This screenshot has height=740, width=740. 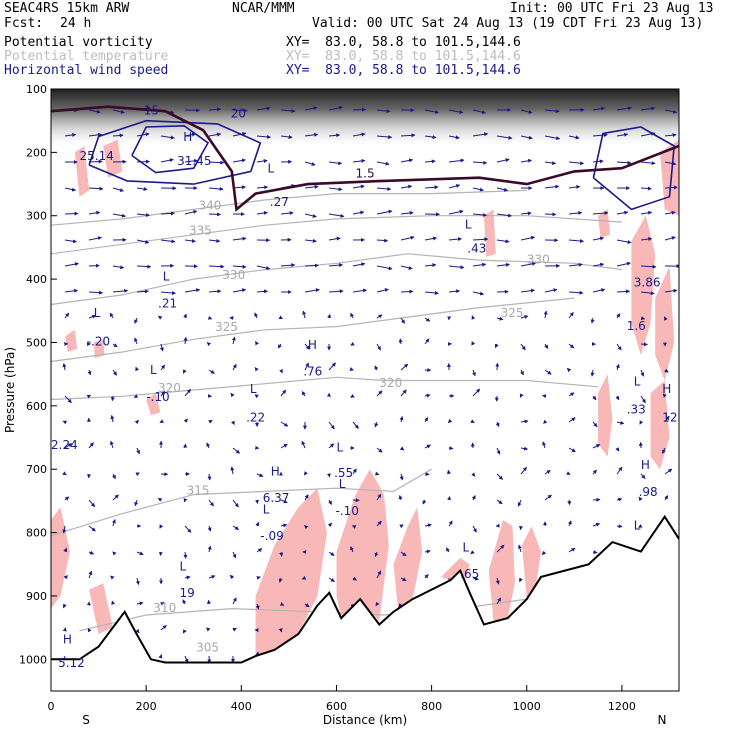 I want to click on field-pv-xy: XY= 83.0, 58.8 to 101.5,144.6, so click(x=403, y=42).